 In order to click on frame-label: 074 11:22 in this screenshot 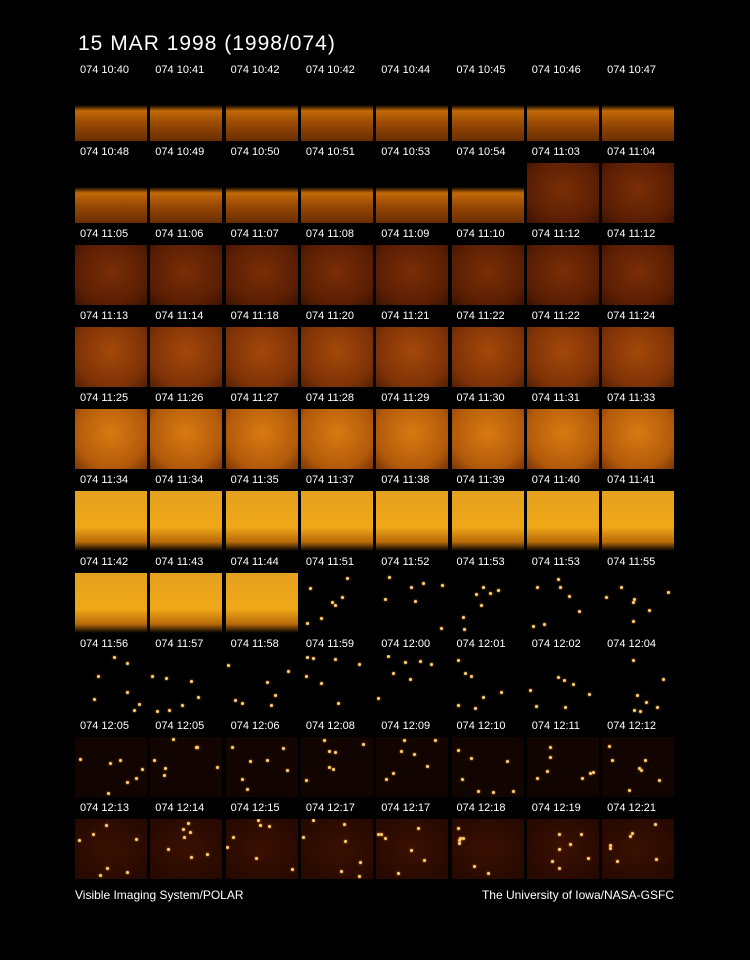, I will do `click(555, 316)`.